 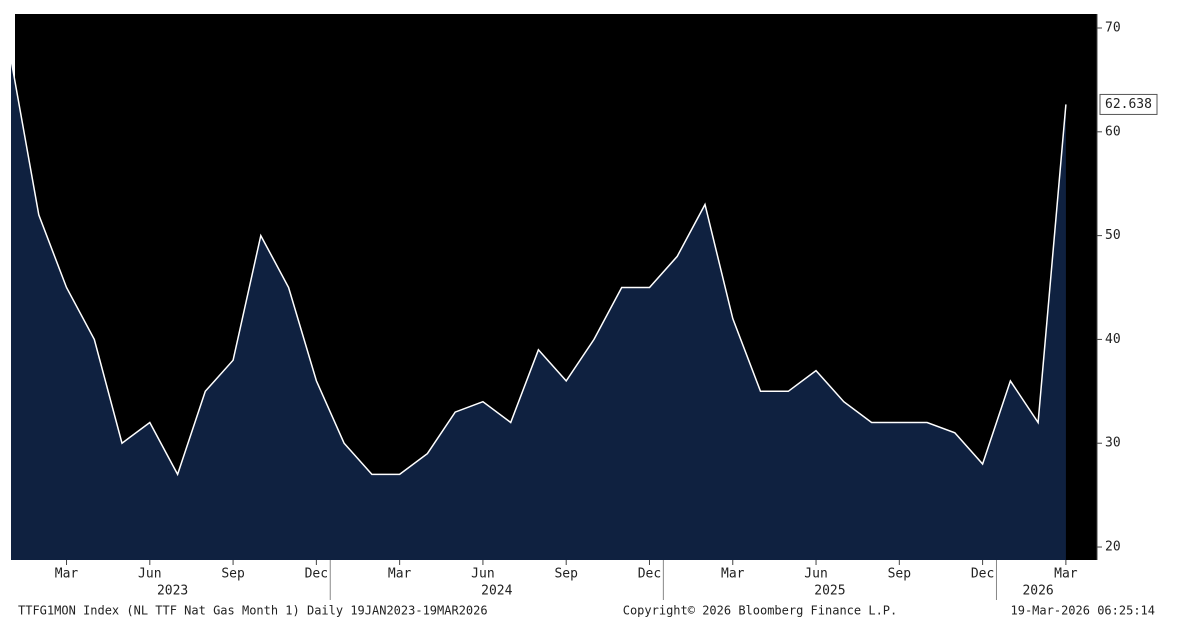 What do you see at coordinates (496, 591) in the screenshot?
I see `year-label: 2024` at bounding box center [496, 591].